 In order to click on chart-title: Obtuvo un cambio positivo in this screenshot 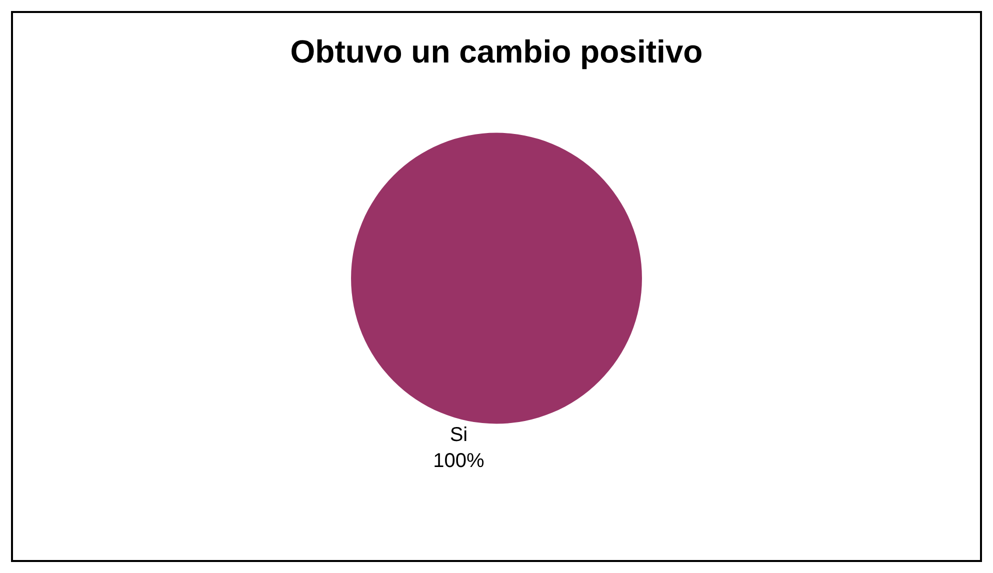, I will do `click(496, 52)`.